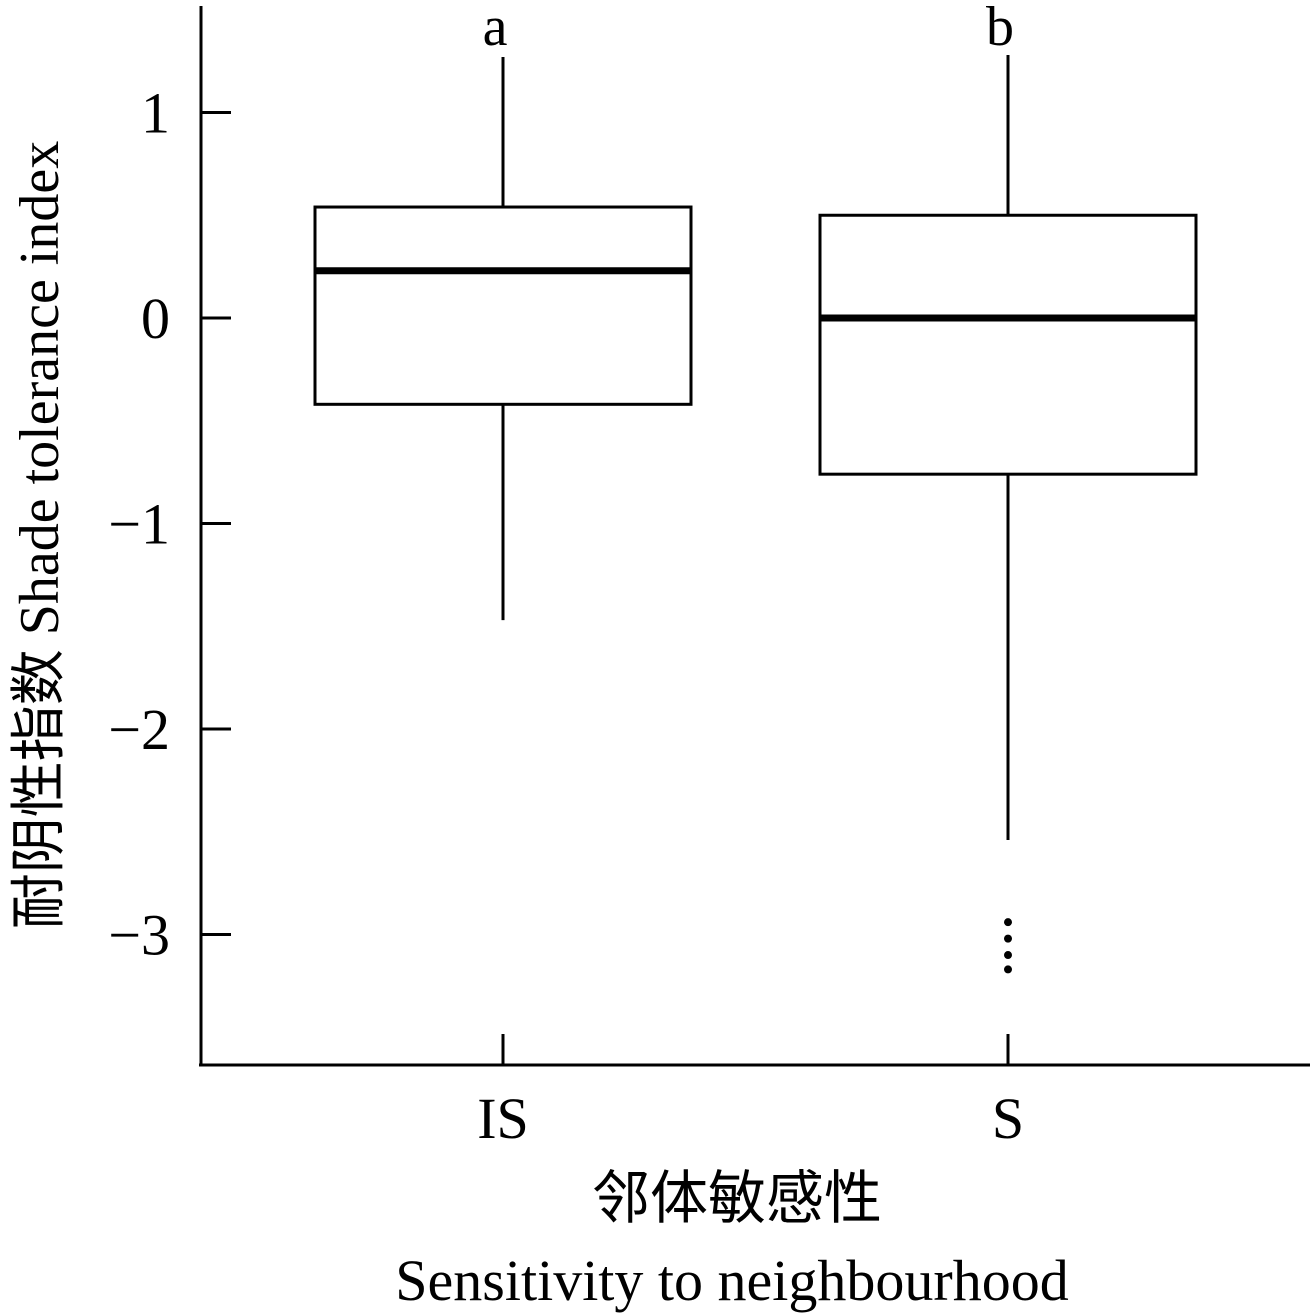 This screenshot has width=1310, height=1313. I want to click on x-axis-title-english: Sensitivity to neighbourhood, so click(731, 1280).